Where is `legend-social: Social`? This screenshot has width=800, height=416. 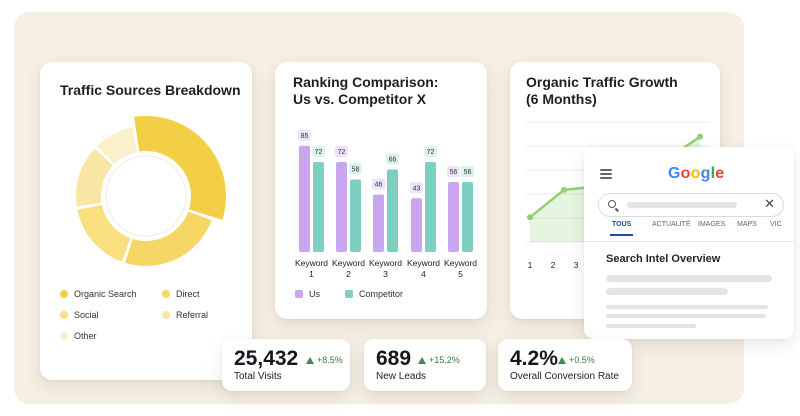
legend-social: Social is located at coordinates (79, 315).